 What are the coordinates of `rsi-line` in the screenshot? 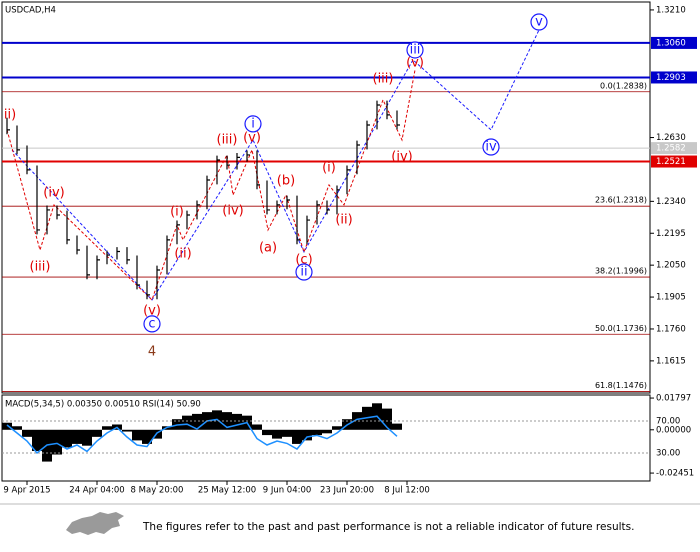 It's located at (202, 435).